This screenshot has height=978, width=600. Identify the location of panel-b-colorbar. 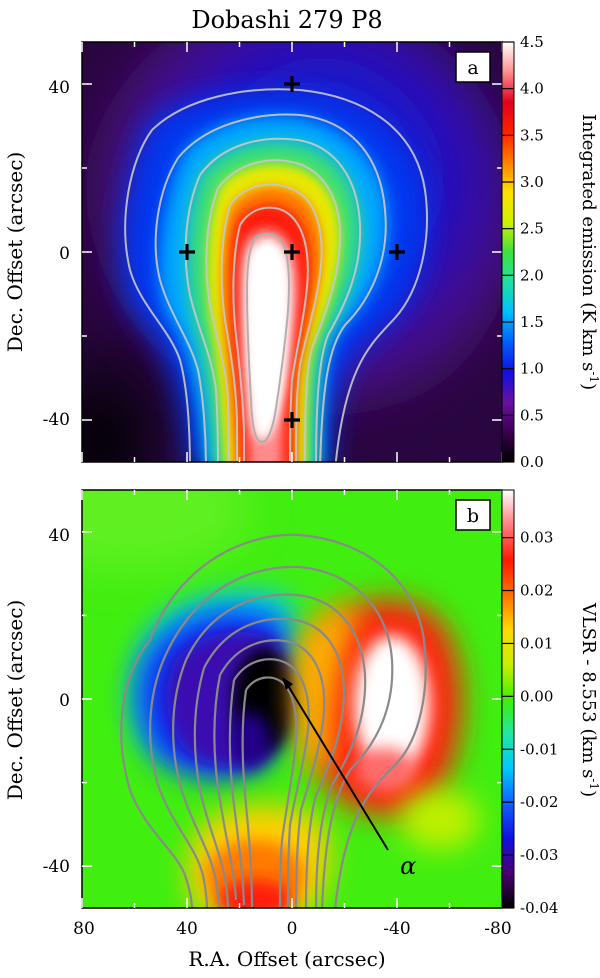
(508, 699).